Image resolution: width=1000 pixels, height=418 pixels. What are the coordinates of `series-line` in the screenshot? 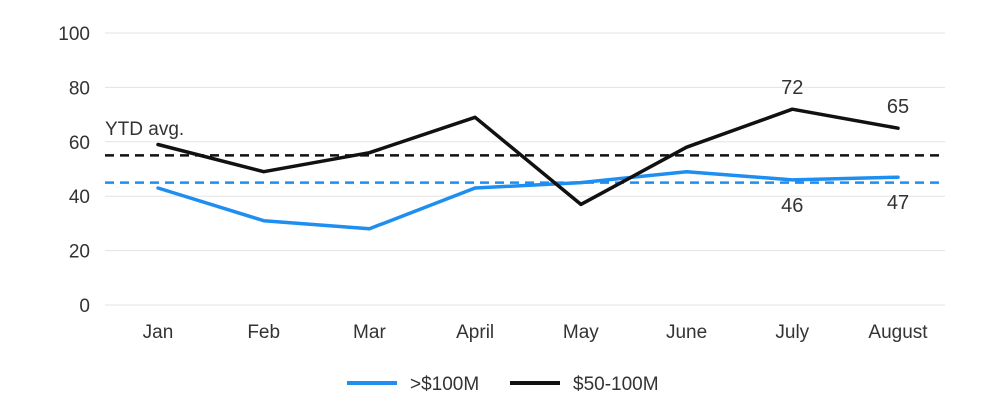 It's located at (528, 200).